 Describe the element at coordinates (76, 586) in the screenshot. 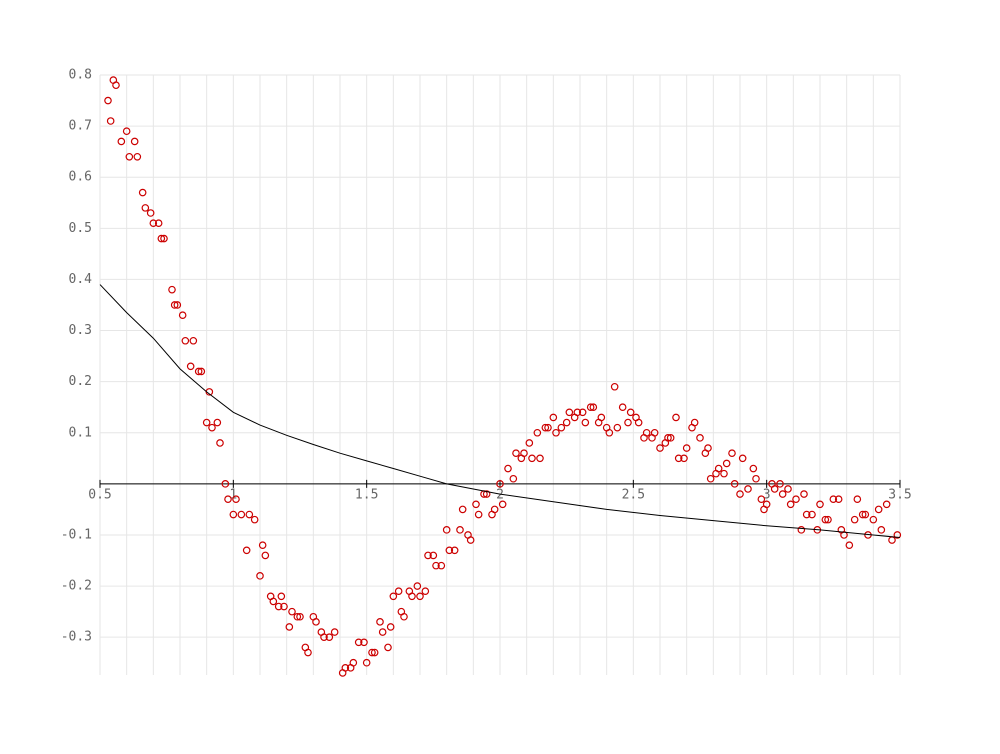

I see `y-tick-label: -0.2` at that location.